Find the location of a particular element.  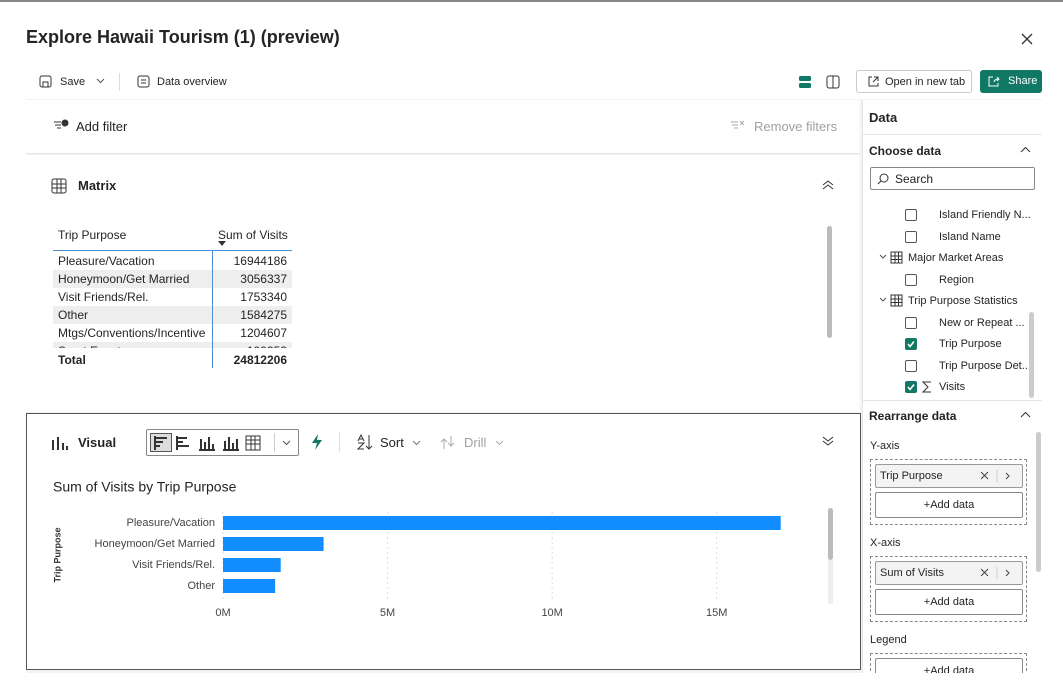

choose-data-title: Choose data is located at coordinates (905, 151).